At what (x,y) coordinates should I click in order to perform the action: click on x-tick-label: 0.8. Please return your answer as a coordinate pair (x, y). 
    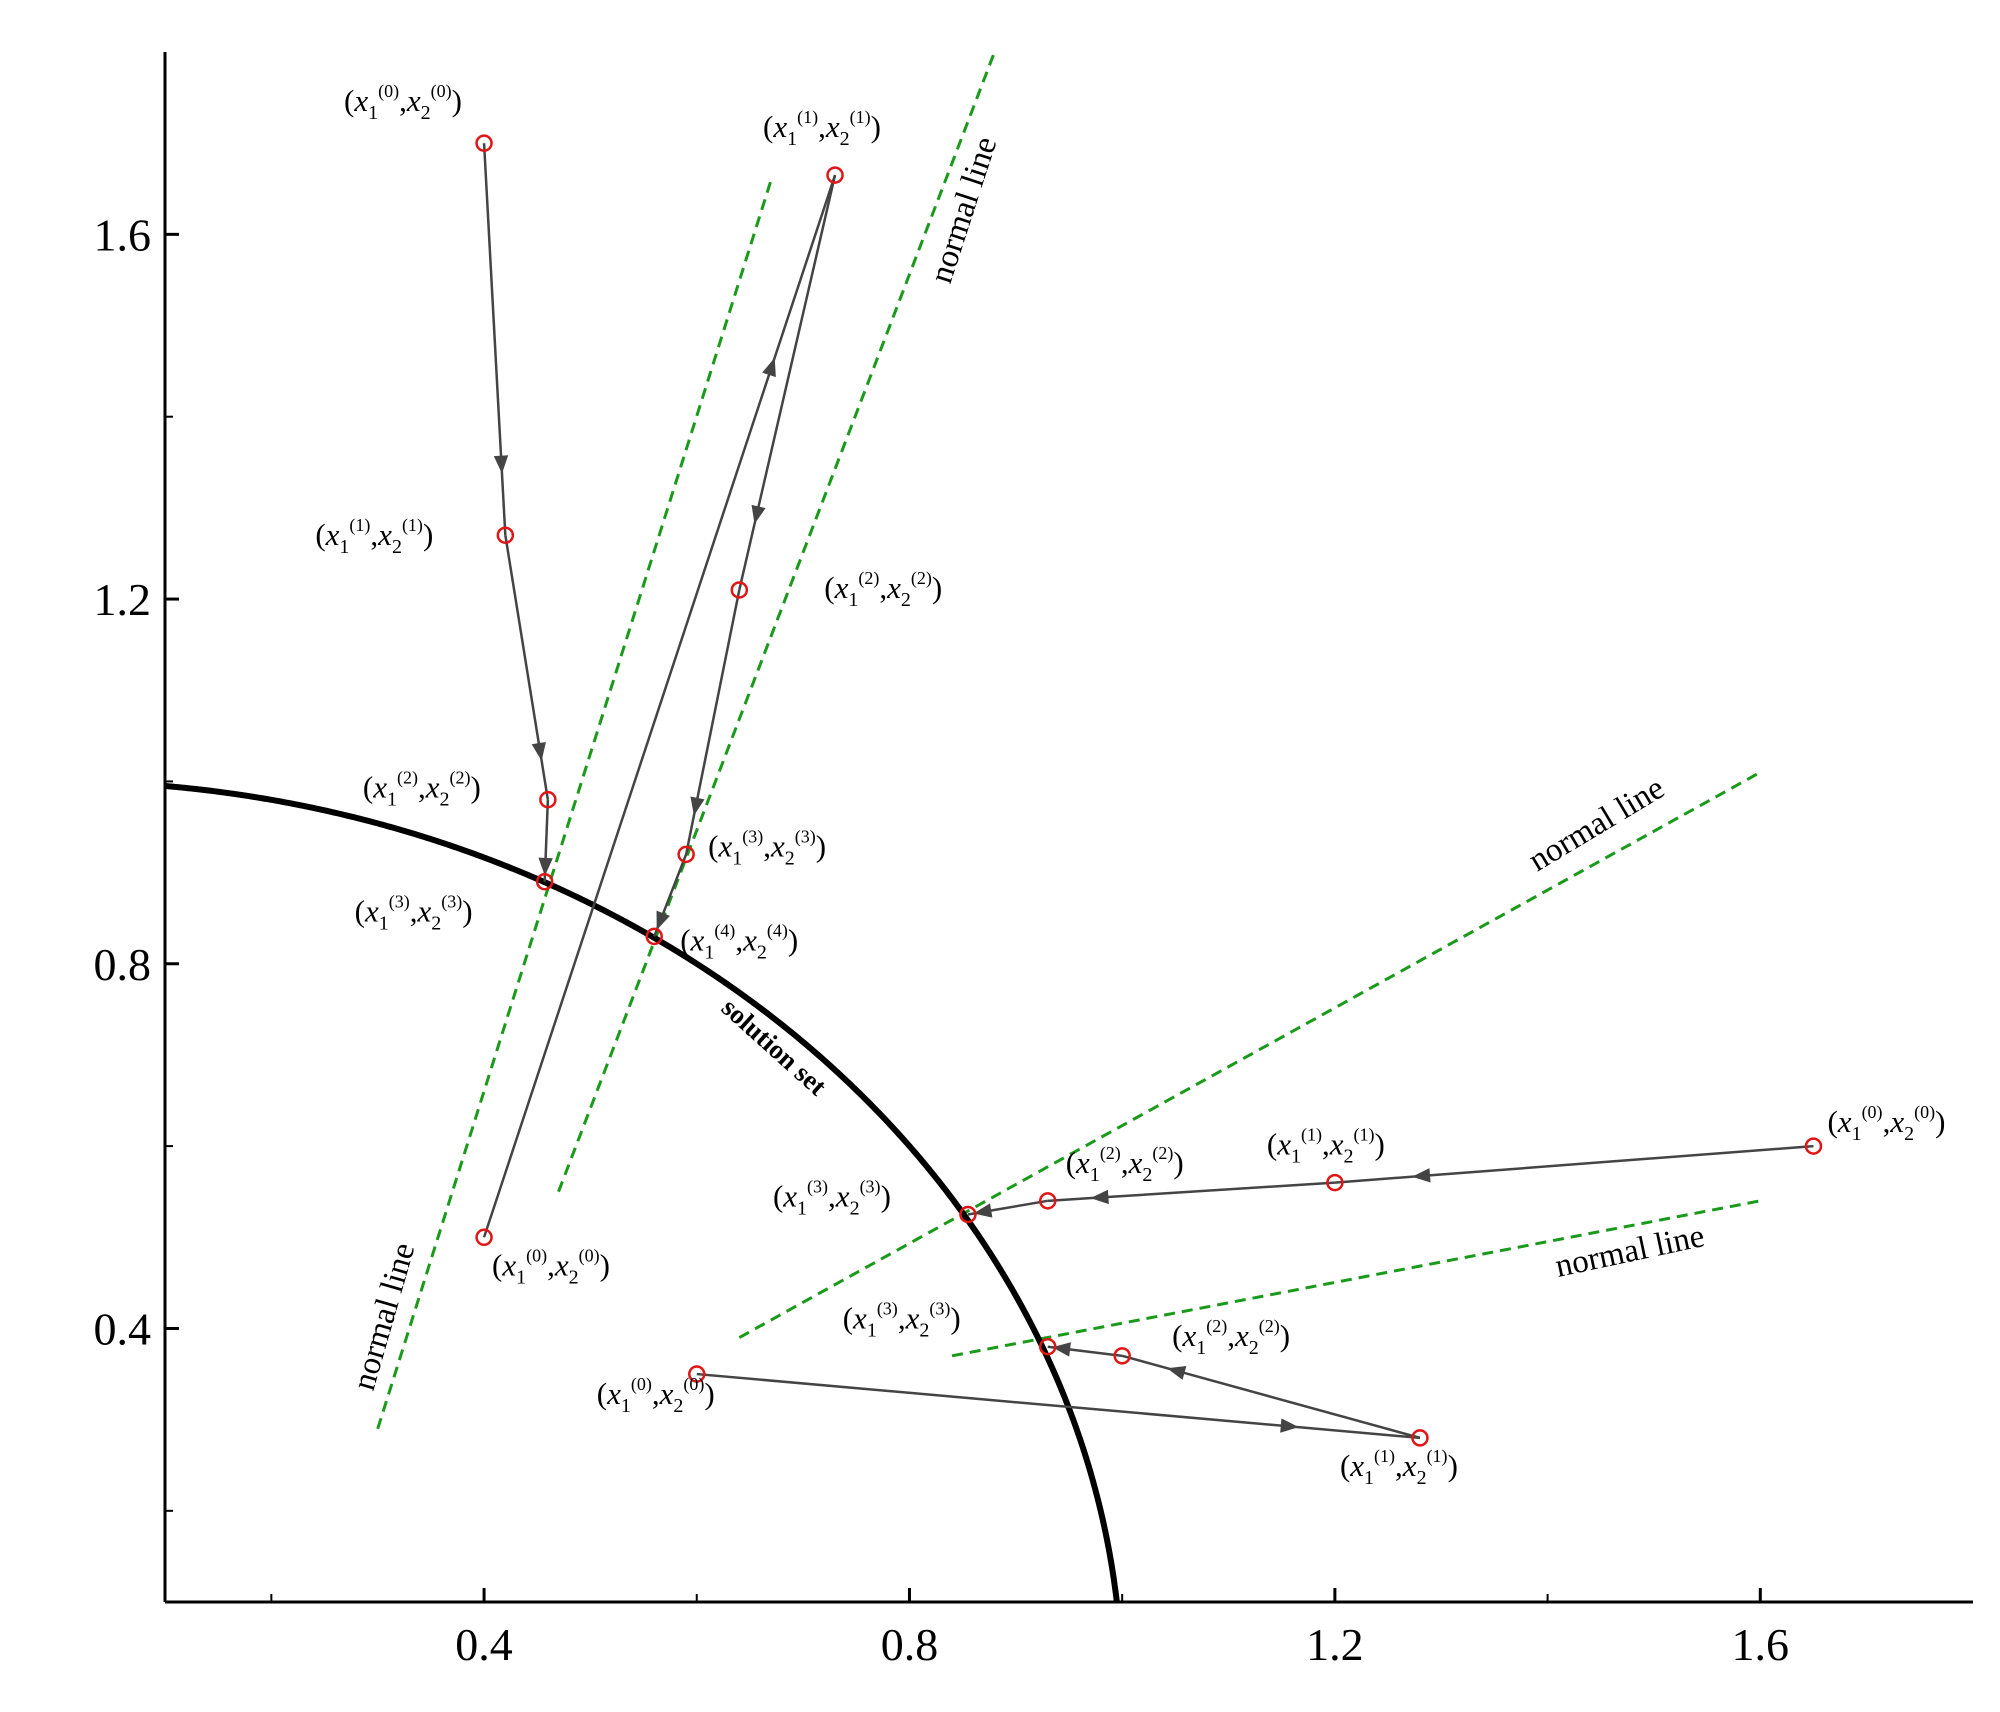
    Looking at the image, I should click on (910, 1644).